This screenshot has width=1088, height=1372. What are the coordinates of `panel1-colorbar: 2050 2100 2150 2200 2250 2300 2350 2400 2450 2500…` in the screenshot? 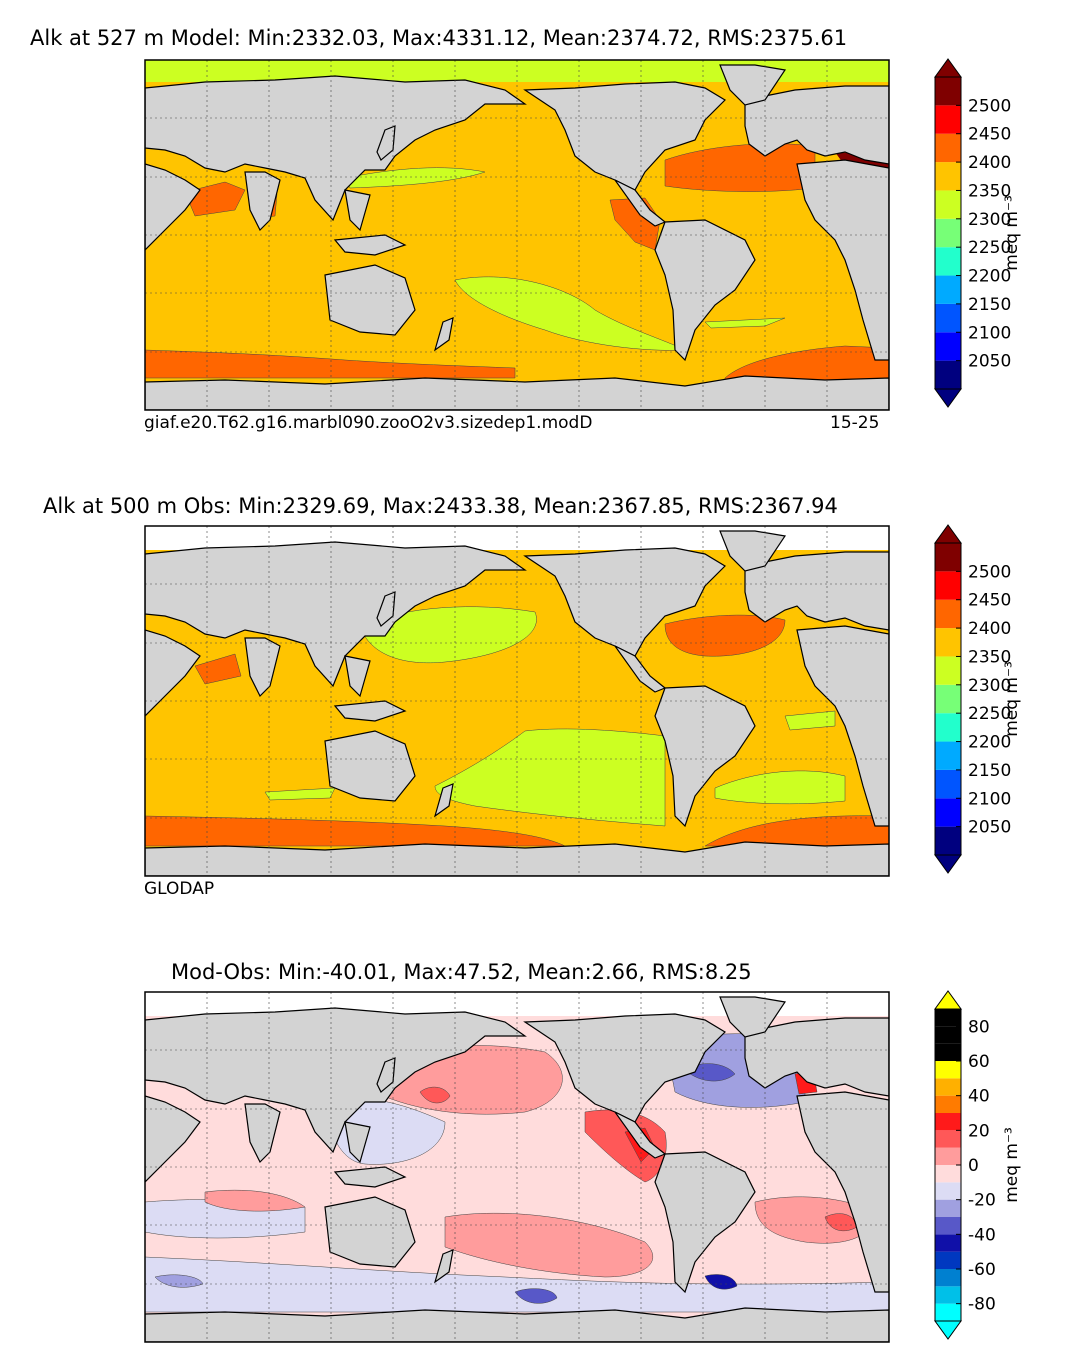 It's located at (978, 233).